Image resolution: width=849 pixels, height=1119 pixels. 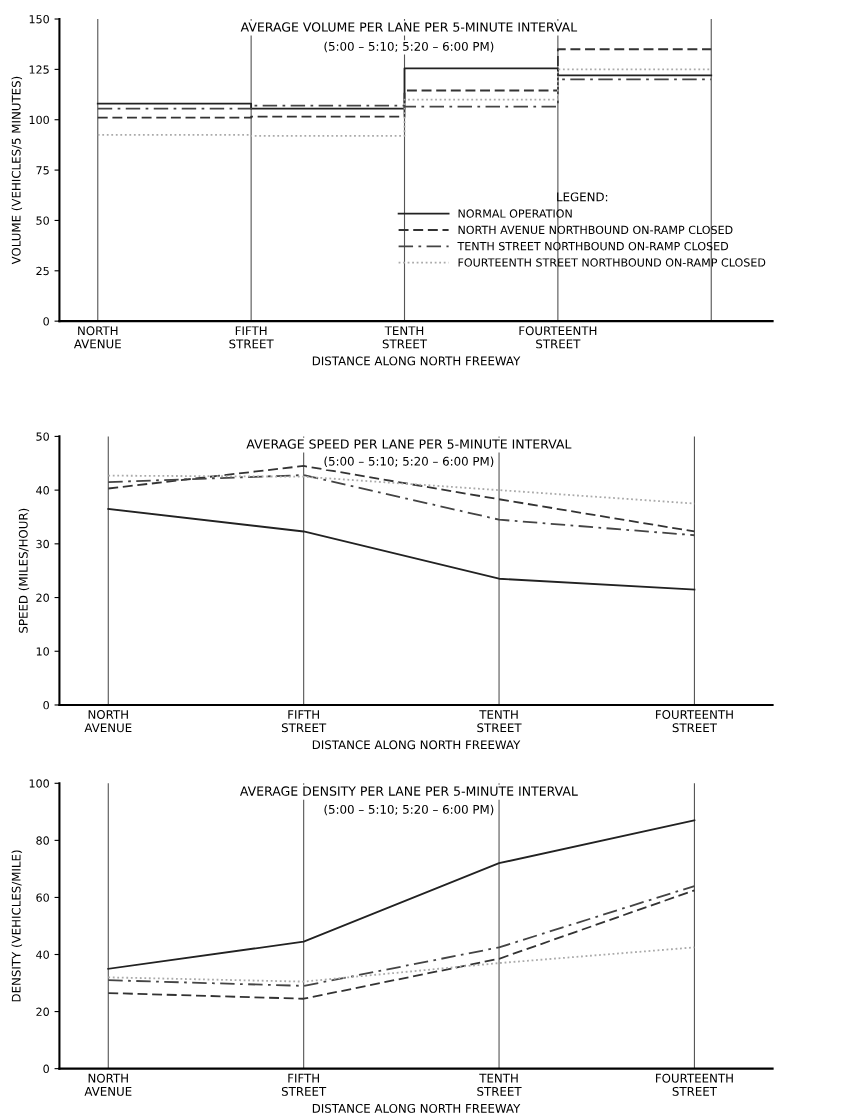 I want to click on y-tick-label: 150, so click(x=39, y=19).